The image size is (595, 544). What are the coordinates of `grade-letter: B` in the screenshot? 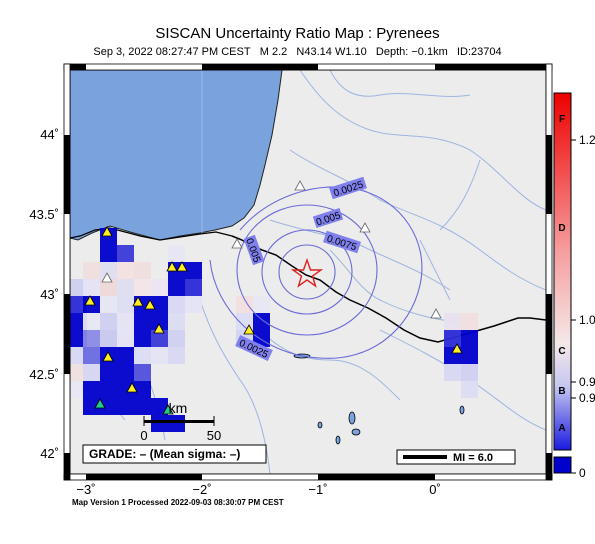 It's located at (561, 391).